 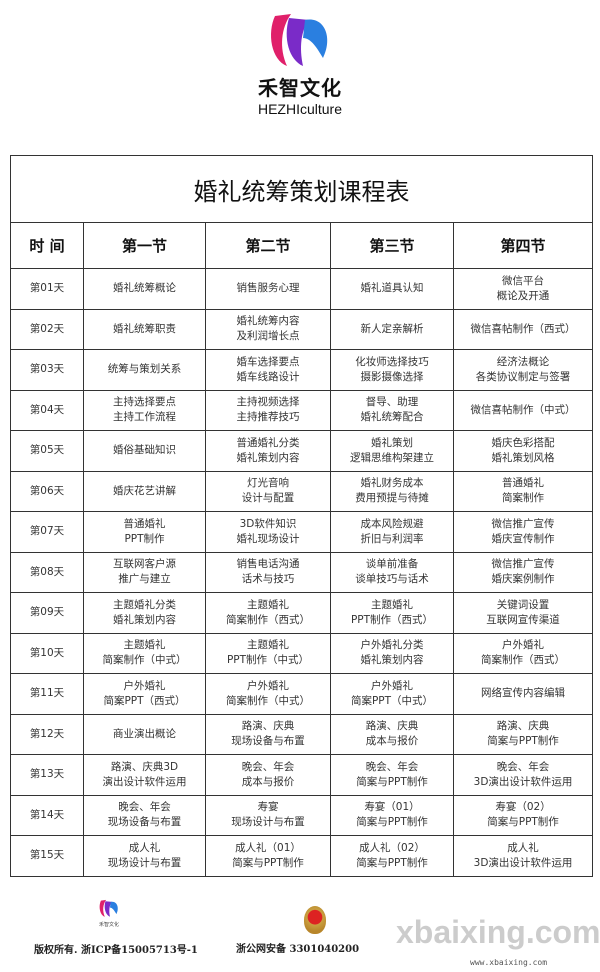 I want to click on day-cell: 第09天, so click(x=47, y=613).